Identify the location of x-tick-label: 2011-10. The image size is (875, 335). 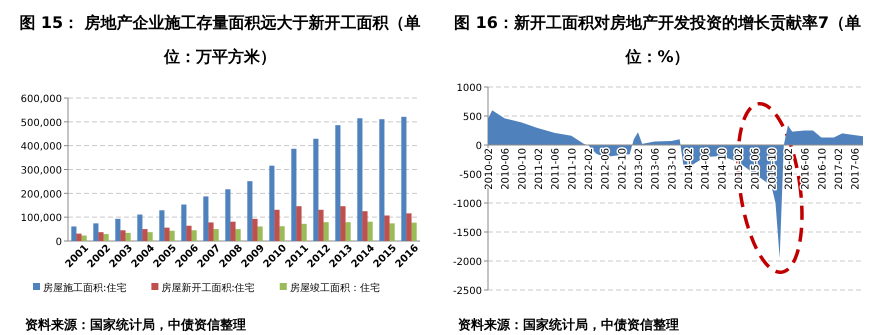
(572, 169).